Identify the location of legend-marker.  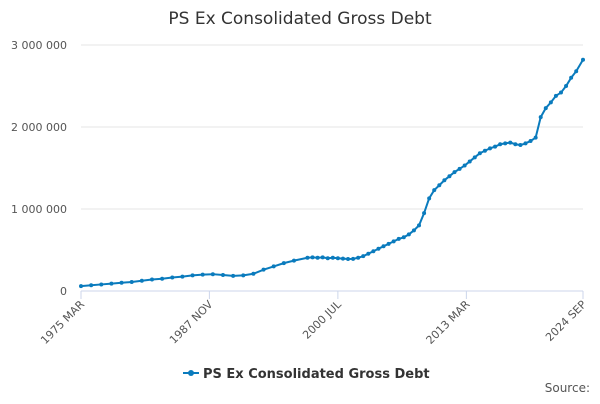
(191, 373).